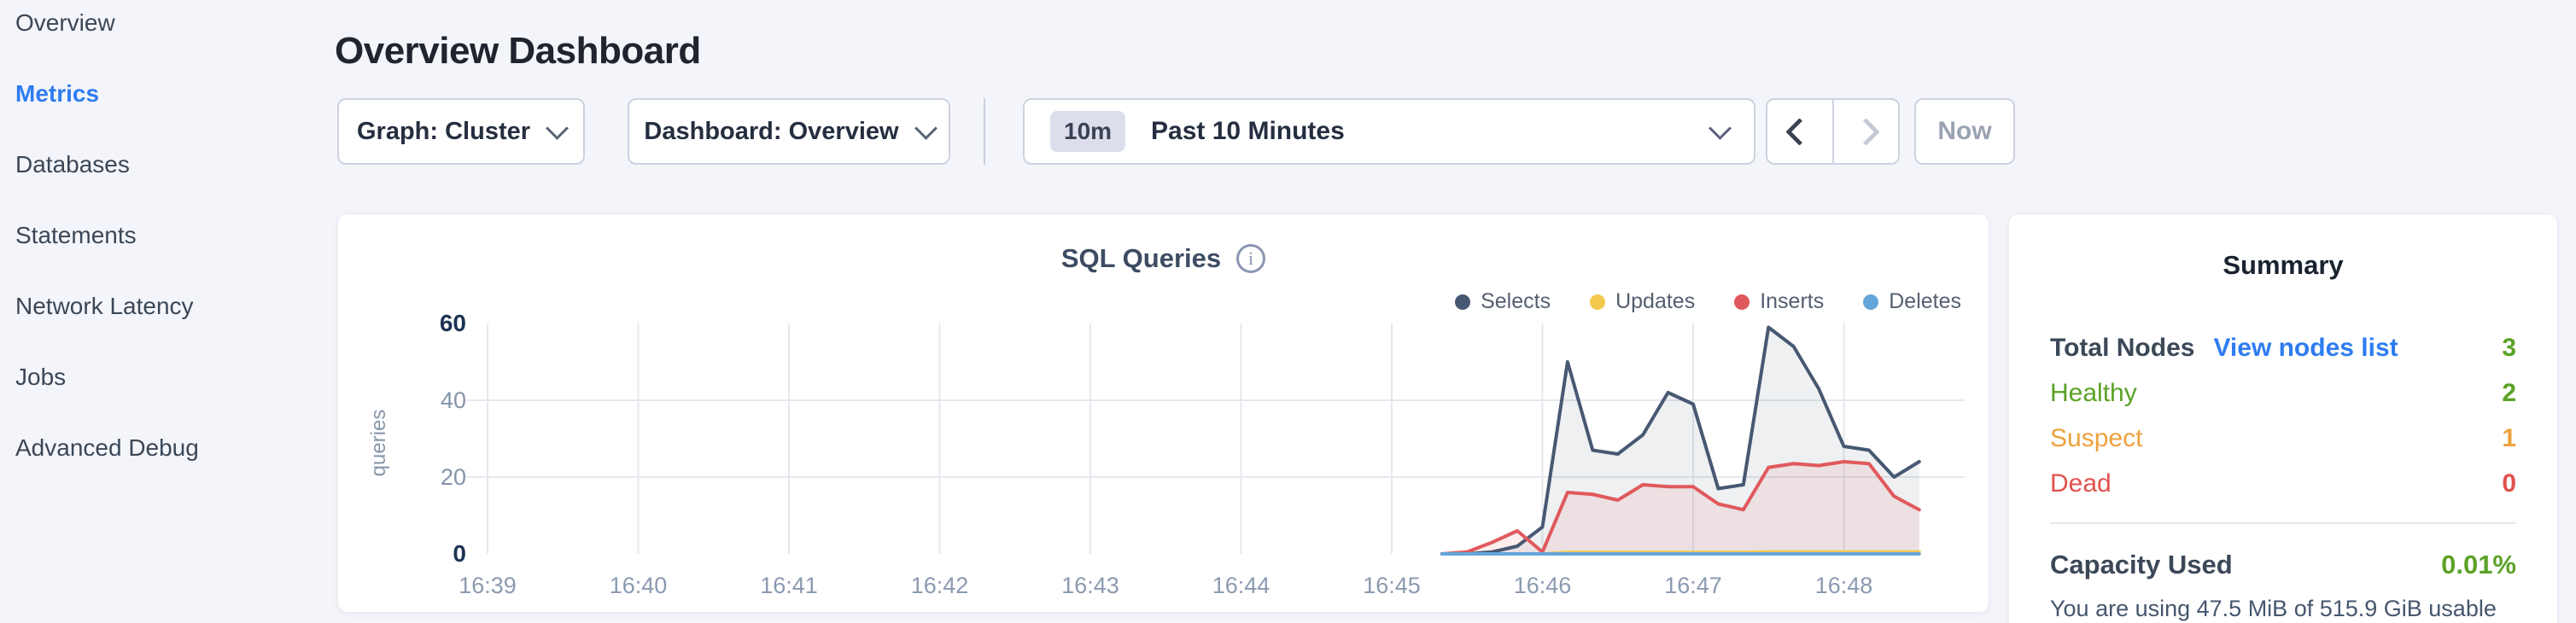 Image resolution: width=2576 pixels, height=623 pixels. What do you see at coordinates (2509, 348) in the screenshot?
I see `total-nodes-value: 3` at bounding box center [2509, 348].